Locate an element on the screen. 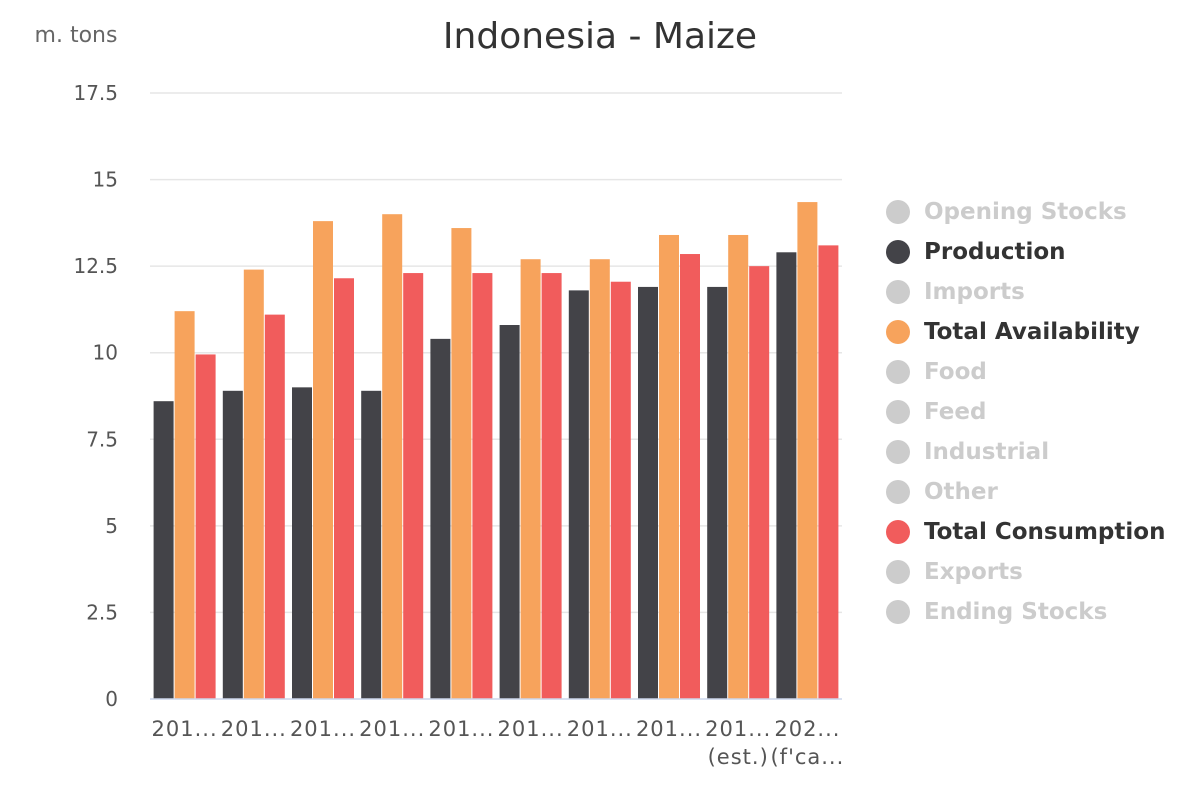 The image size is (1200, 800). y-axis-ticks: 0 2.5 5 7.5 10 12.5 15 17.5 is located at coordinates (95, 396).